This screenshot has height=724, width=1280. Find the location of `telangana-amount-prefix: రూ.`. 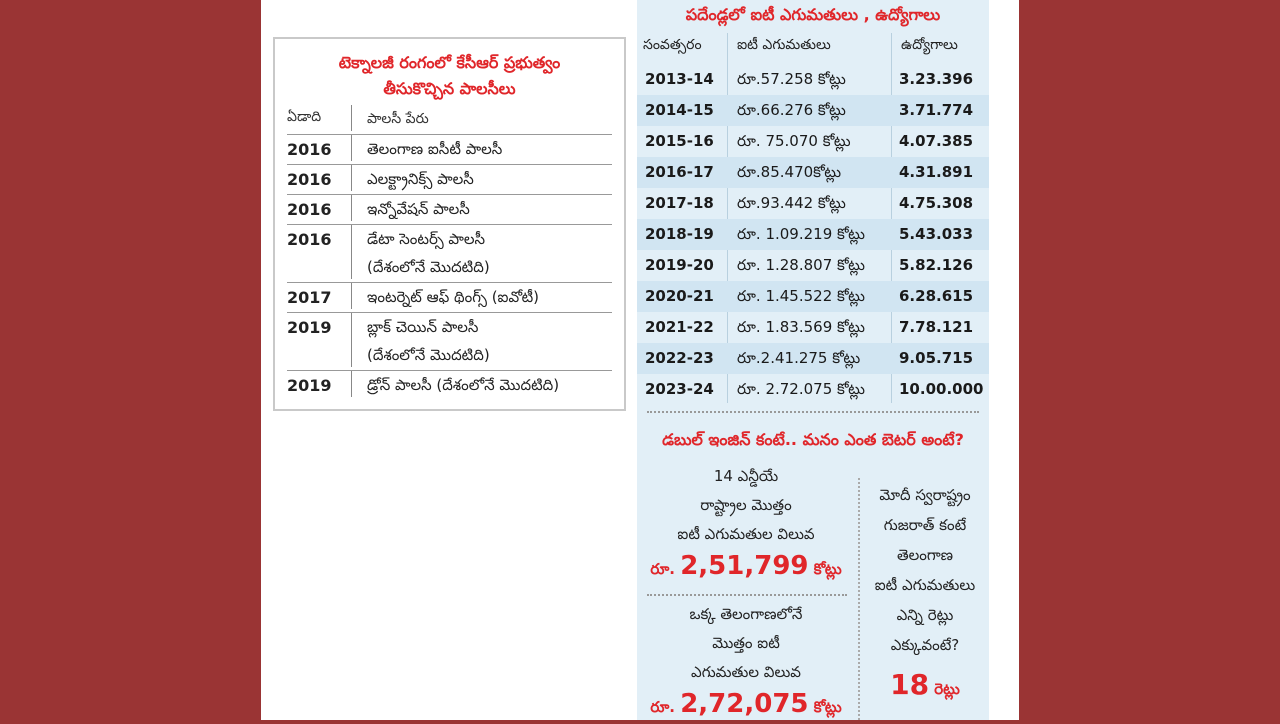

telangana-amount-prefix: రూ. is located at coordinates (662, 707).